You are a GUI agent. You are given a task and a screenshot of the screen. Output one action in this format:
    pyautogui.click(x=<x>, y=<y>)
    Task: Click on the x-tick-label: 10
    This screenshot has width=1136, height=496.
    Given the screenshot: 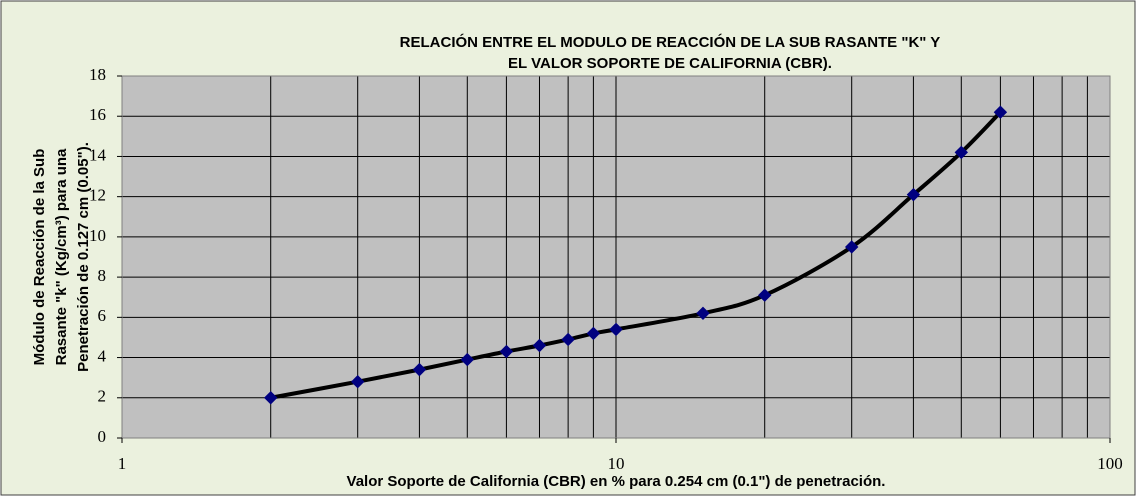 What is the action you would take?
    pyautogui.click(x=616, y=463)
    